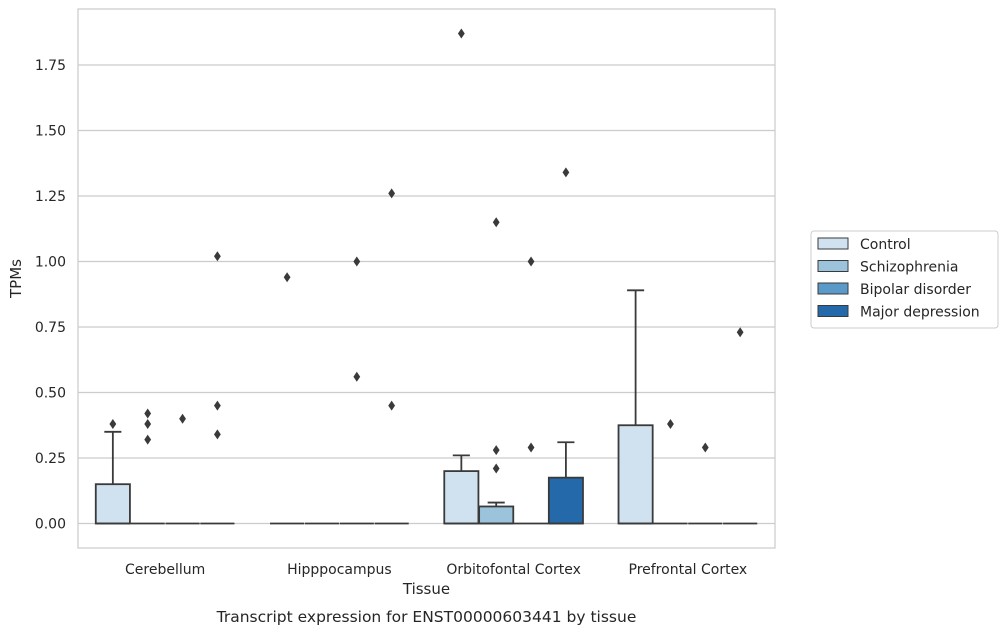 The height and width of the screenshot is (634, 1007). I want to click on x-tick-label: Cerebellum, so click(165, 570).